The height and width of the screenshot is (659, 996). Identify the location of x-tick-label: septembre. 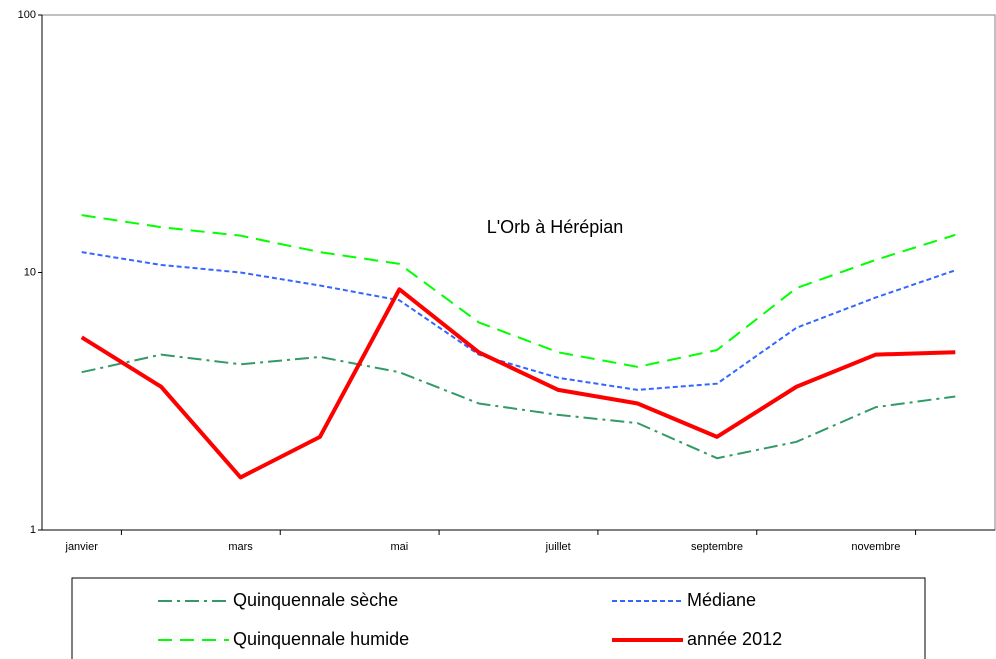
(717, 547).